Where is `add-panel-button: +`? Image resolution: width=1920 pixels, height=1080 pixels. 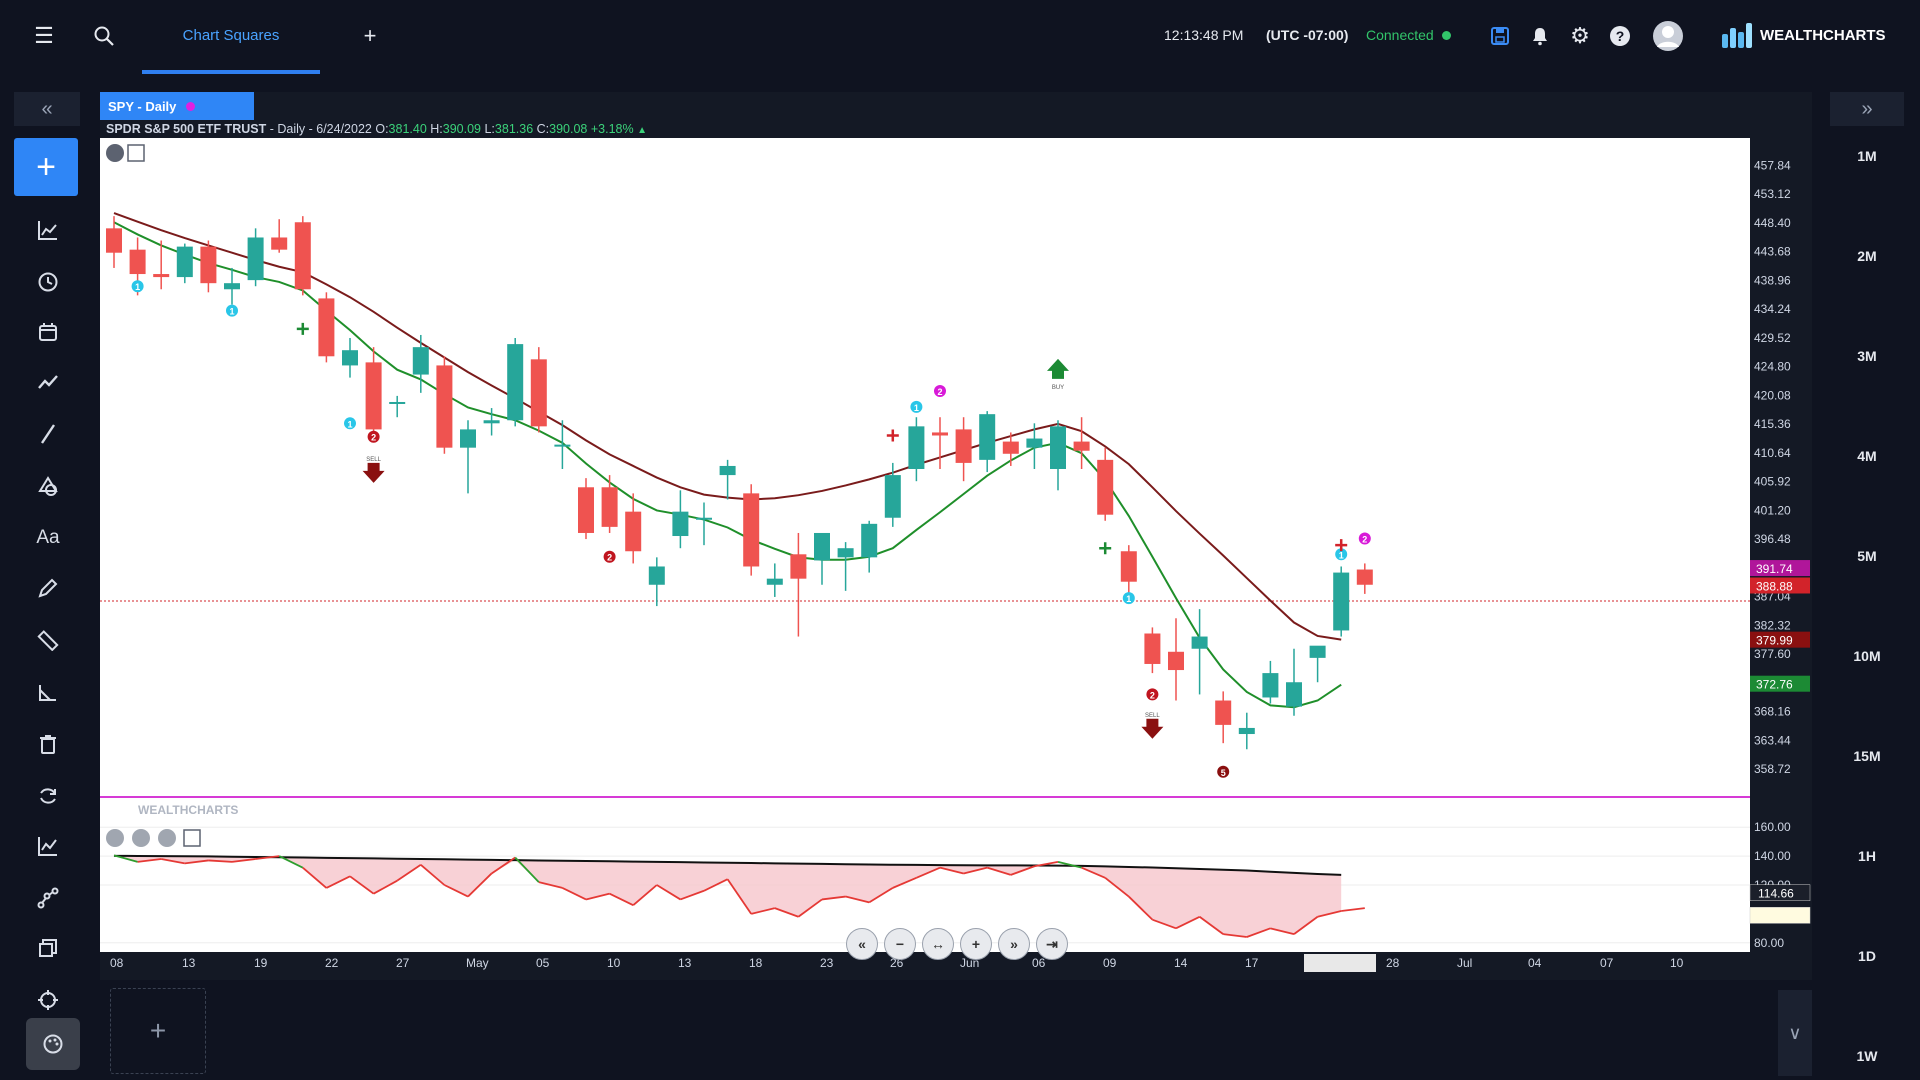 add-panel-button: + is located at coordinates (158, 1031).